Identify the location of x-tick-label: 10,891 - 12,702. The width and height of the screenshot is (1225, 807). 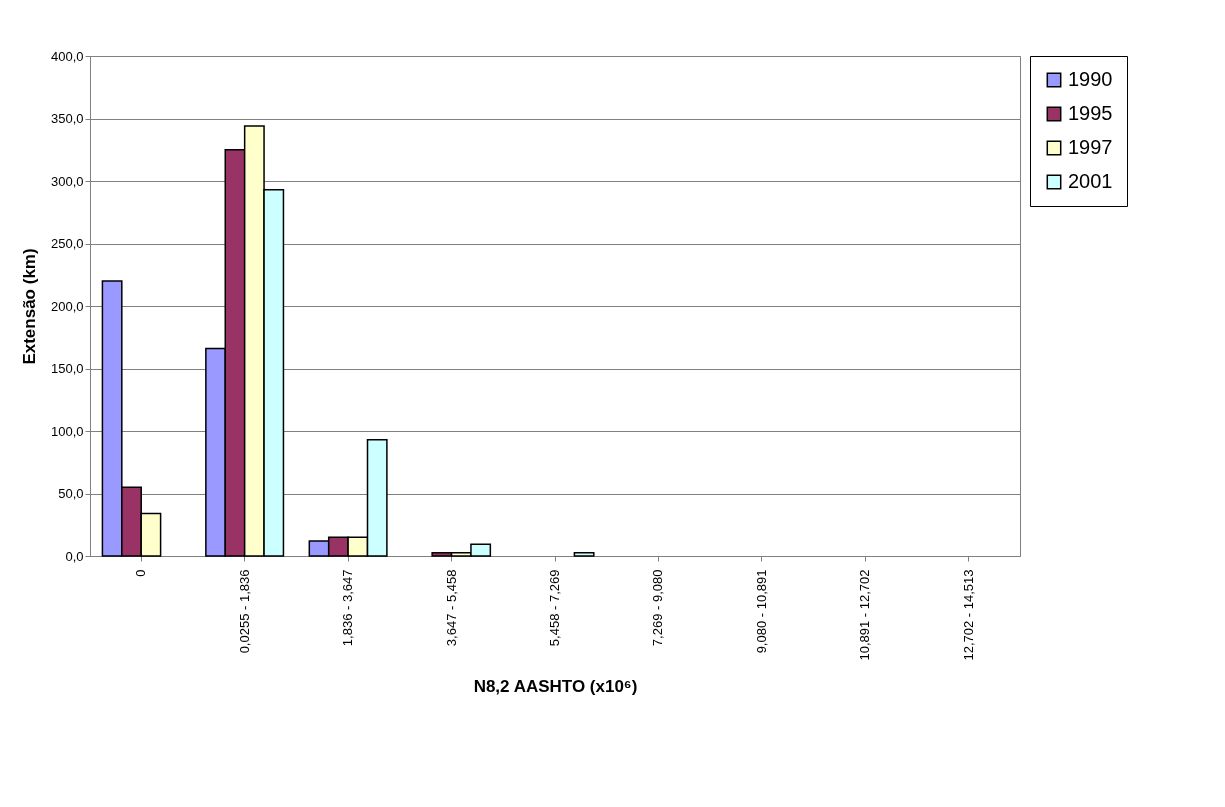
(865, 615).